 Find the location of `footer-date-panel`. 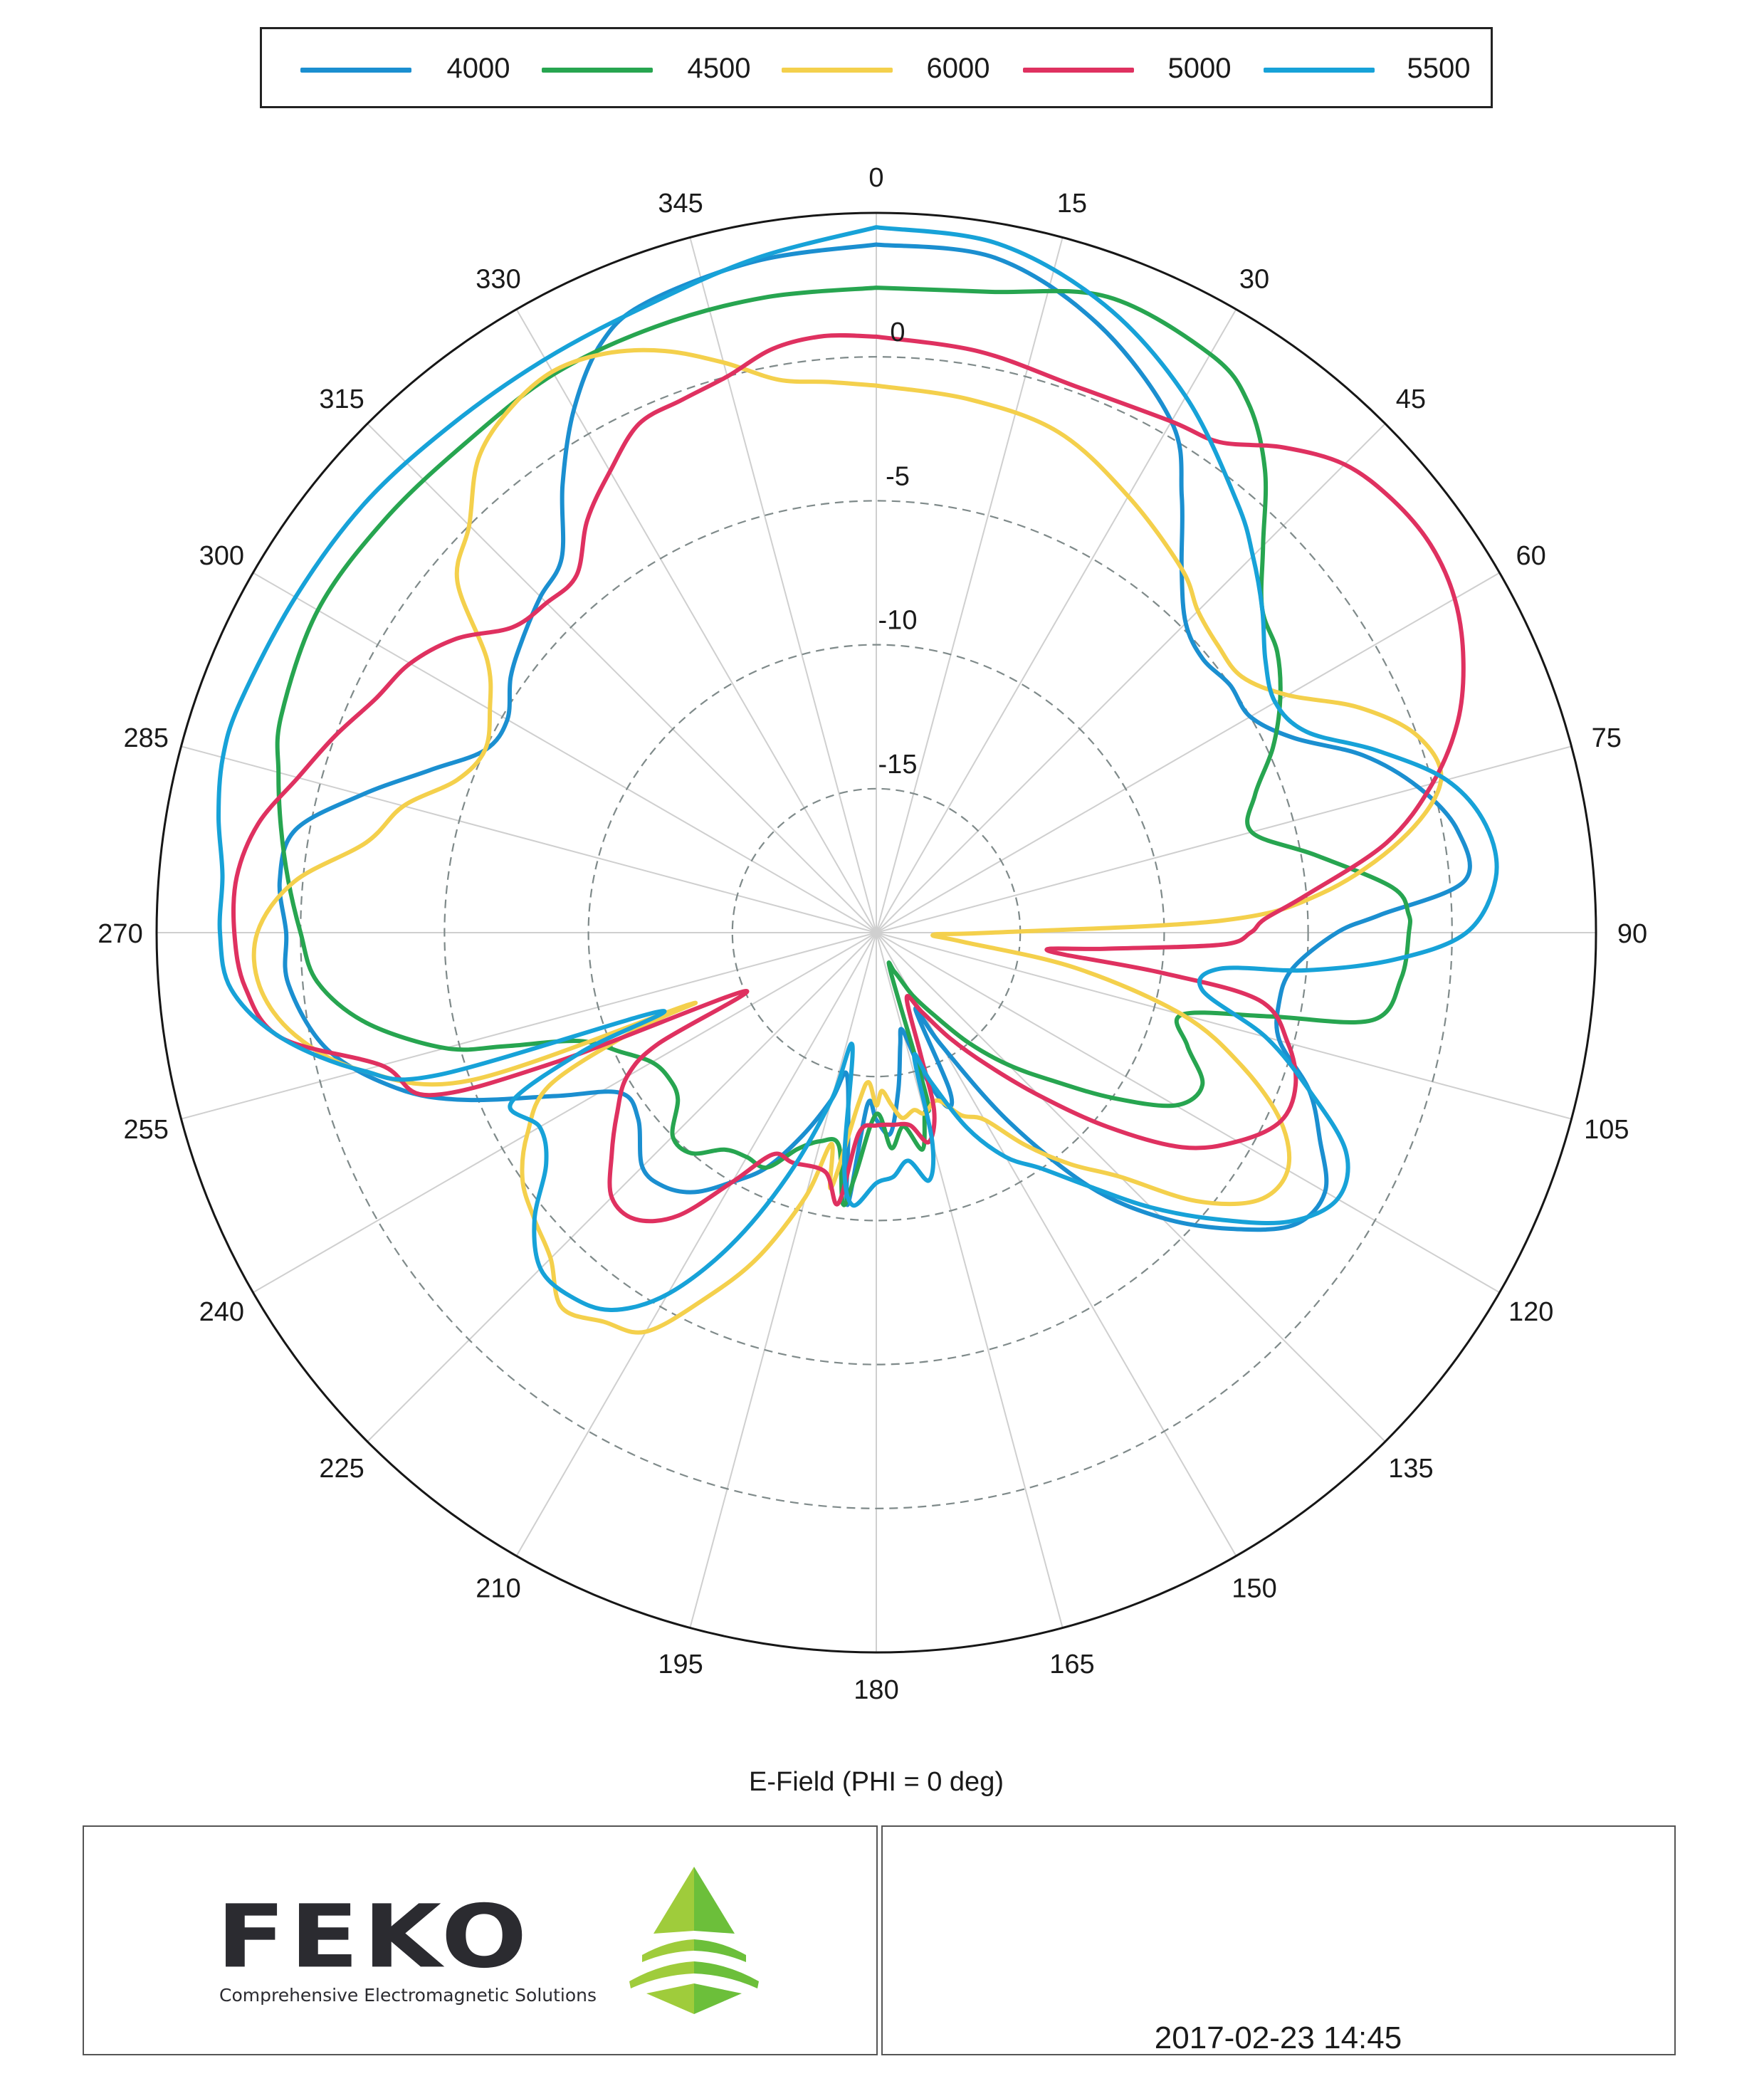

footer-date-panel is located at coordinates (1278, 1940).